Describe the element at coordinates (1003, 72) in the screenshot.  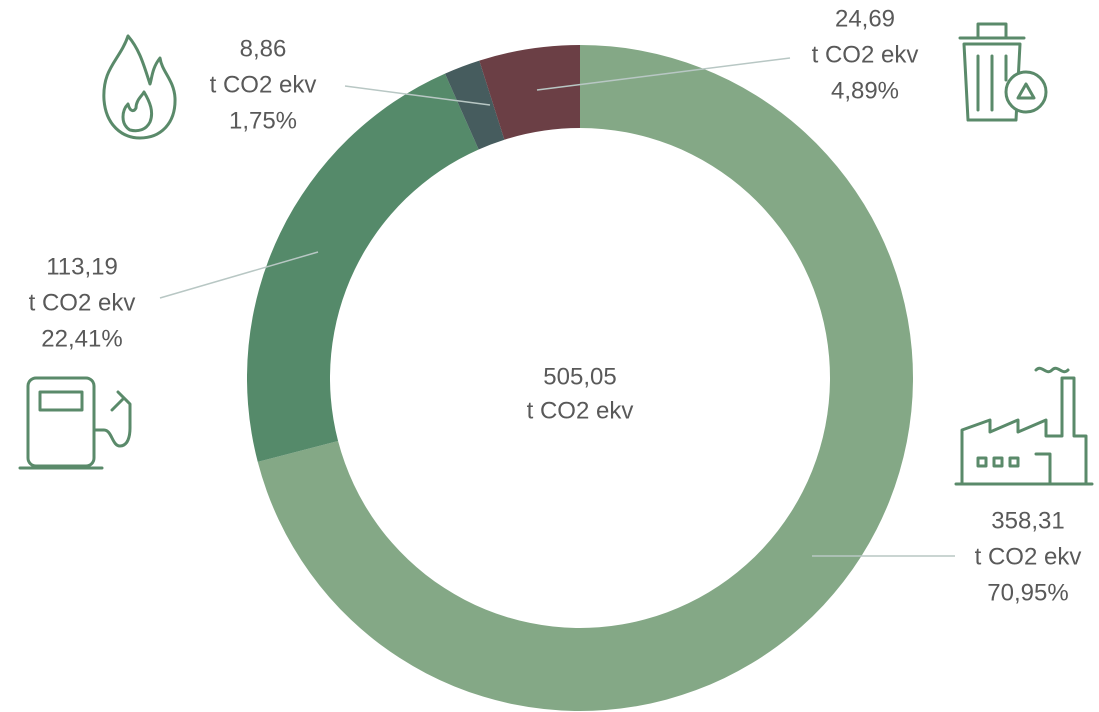
I see `icon-trash` at that location.